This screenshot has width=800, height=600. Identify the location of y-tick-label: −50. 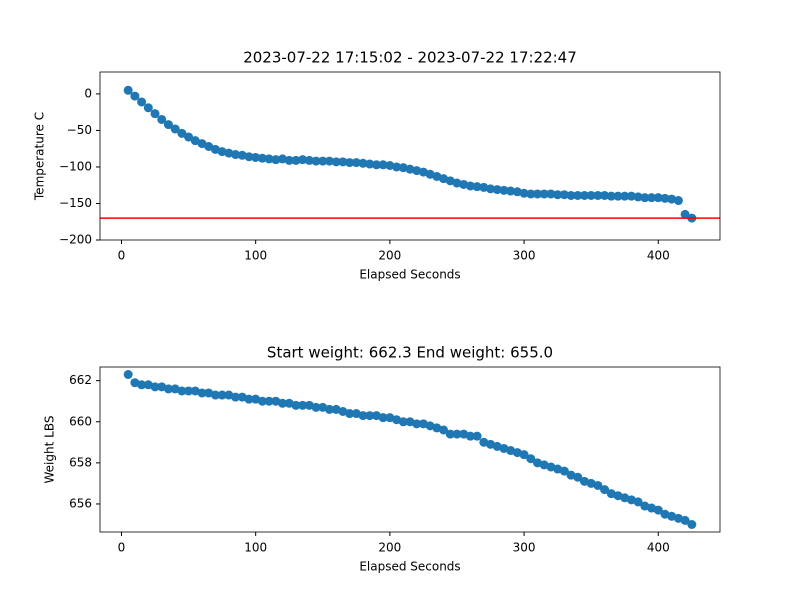
(79, 130).